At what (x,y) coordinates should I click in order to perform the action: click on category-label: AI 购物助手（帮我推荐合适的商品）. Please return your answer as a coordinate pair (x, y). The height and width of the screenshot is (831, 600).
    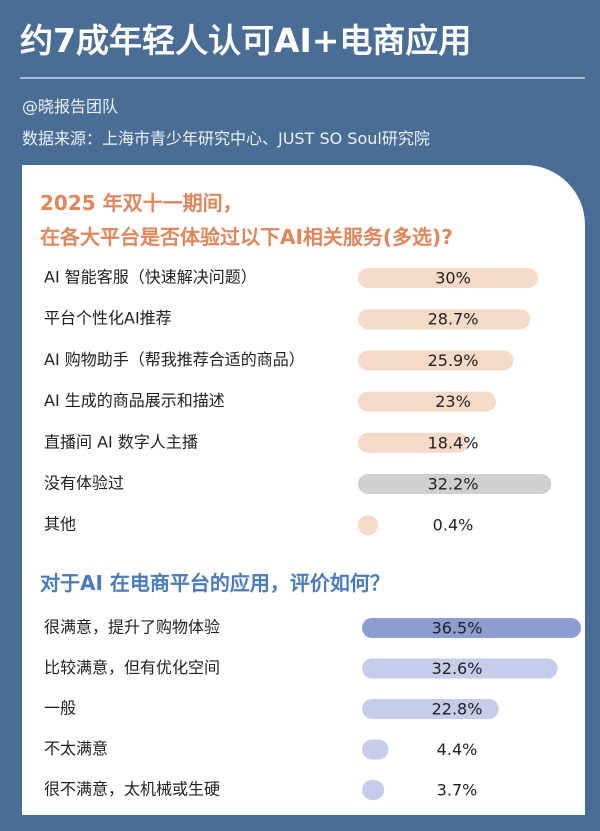
    Looking at the image, I should click on (174, 359).